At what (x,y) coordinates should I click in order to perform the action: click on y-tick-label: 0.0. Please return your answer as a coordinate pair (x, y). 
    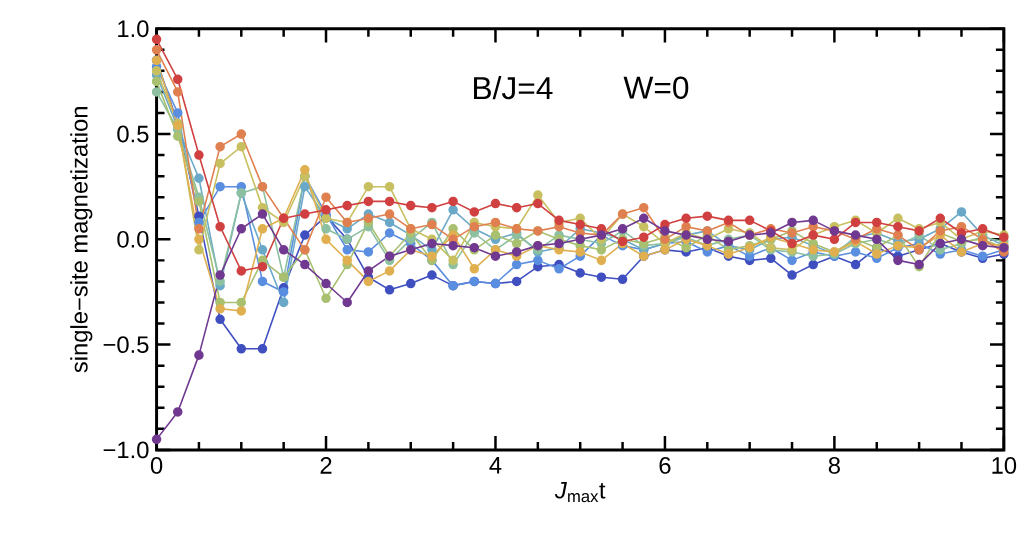
    Looking at the image, I should click on (133, 239).